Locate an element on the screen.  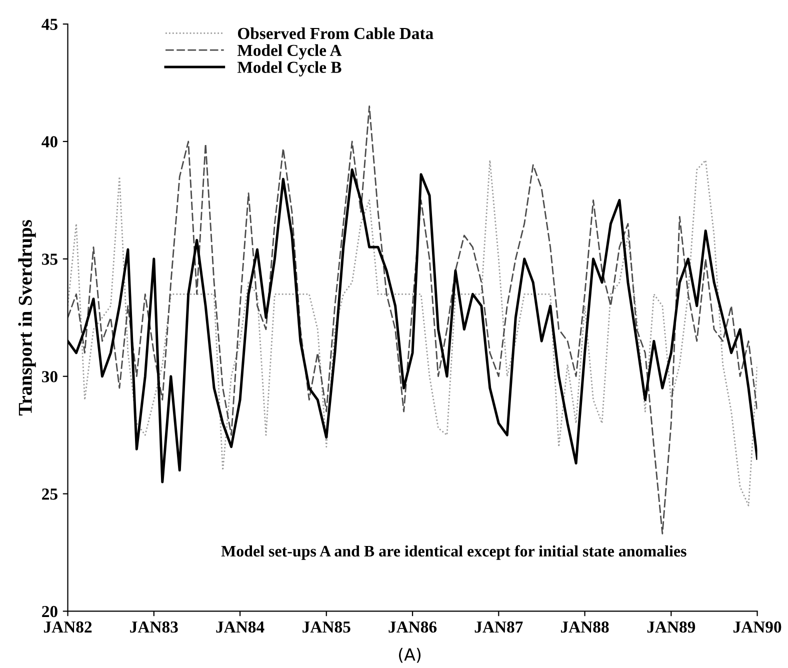
y-tick-label: 45 is located at coordinates (50, 24).